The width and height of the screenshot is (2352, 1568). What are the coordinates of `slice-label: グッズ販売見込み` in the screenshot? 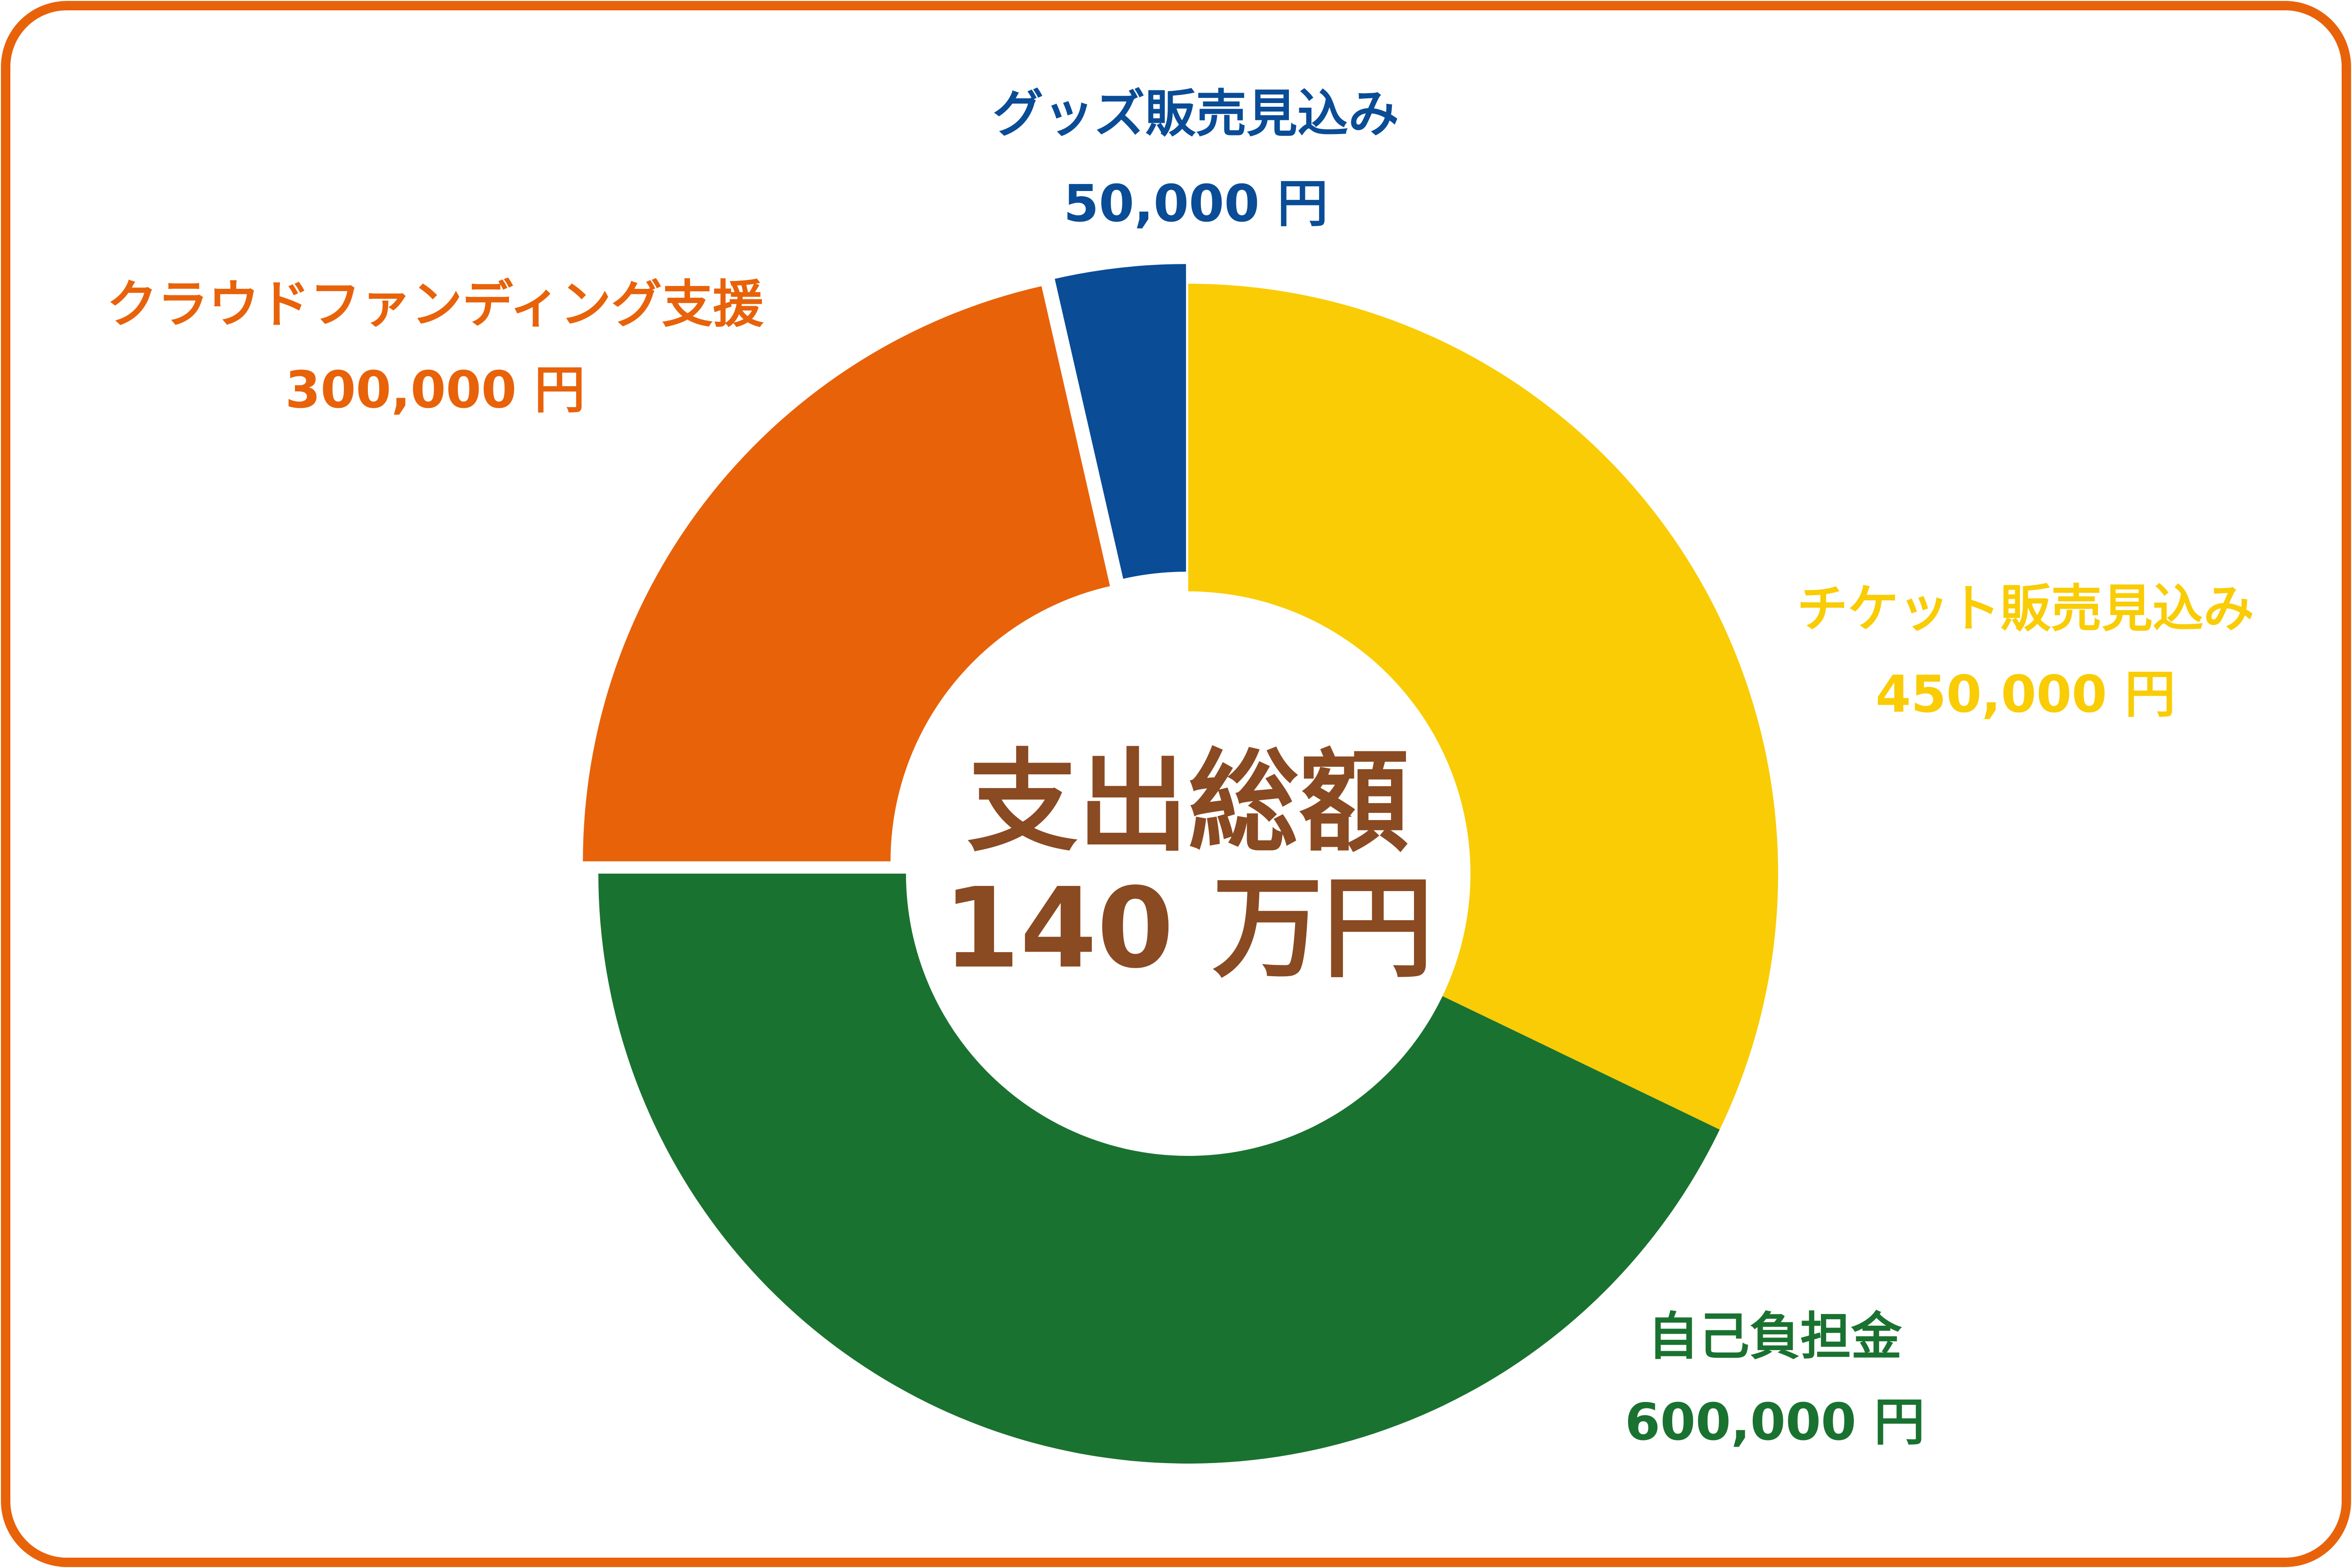 It's located at (1196, 114).